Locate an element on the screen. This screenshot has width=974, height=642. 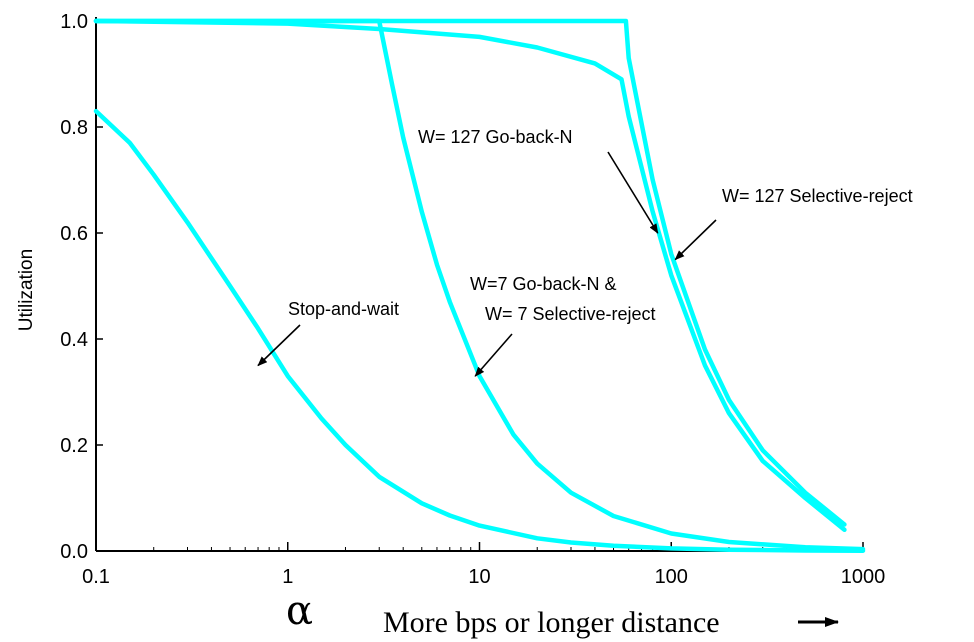
x-tick-label: 100 is located at coordinates (671, 577).